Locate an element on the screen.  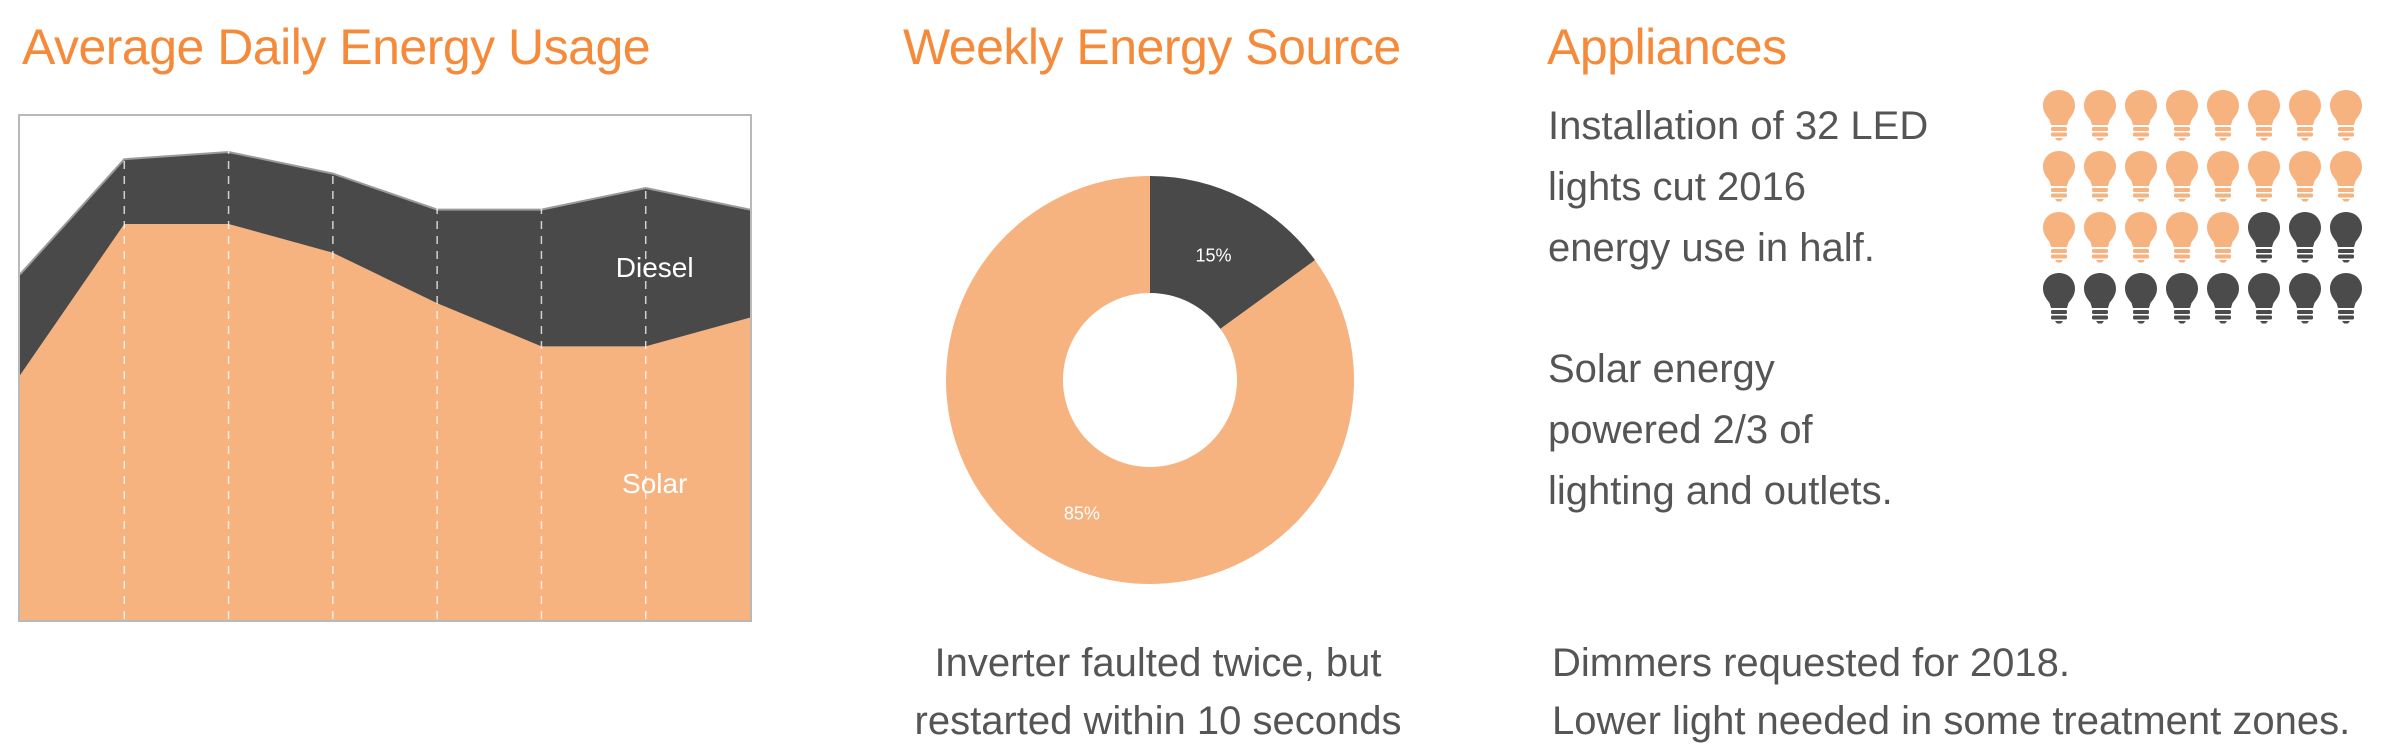
appliances-line-4: Solar energy is located at coordinates (1661, 369).